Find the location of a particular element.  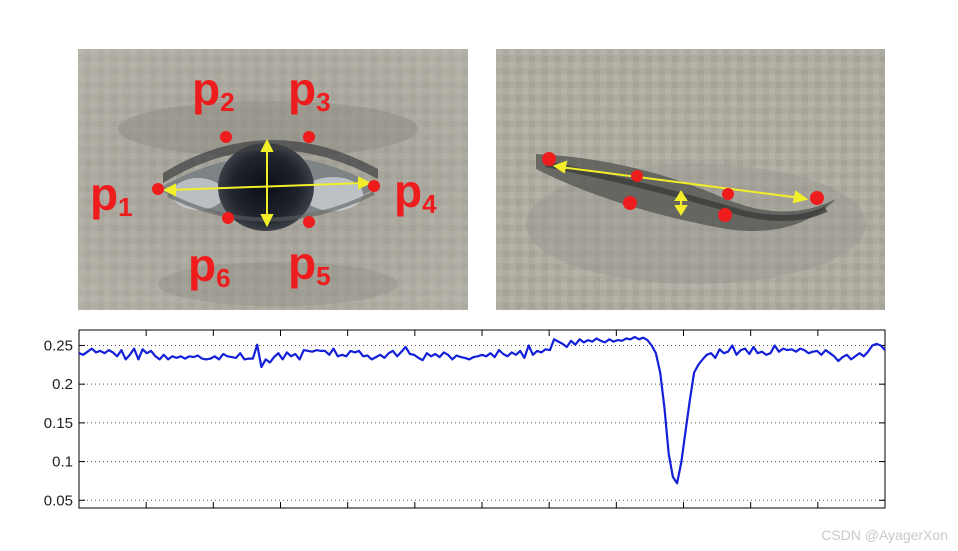

landmark-label-p1: p1 is located at coordinates (111, 195).